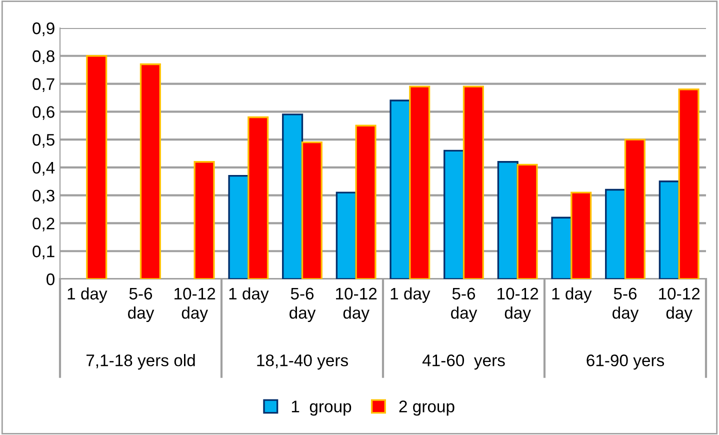 Image resolution: width=719 pixels, height=435 pixels. Describe the element at coordinates (43, 85) in the screenshot. I see `y-tick-label: 0,7` at that location.